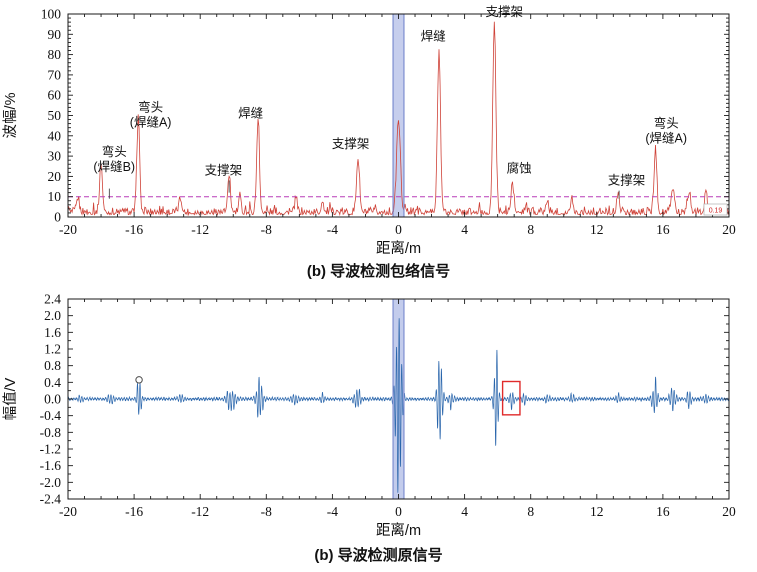 The image size is (757, 572). What do you see at coordinates (52, 382) in the screenshot?
I see `svg-text: 0.4` at bounding box center [52, 382].